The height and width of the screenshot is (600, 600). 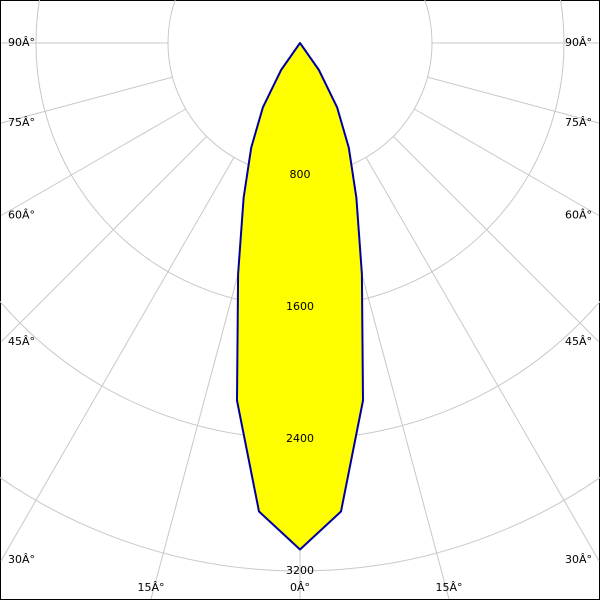 I want to click on r-tick-label: 800, so click(x=300, y=174).